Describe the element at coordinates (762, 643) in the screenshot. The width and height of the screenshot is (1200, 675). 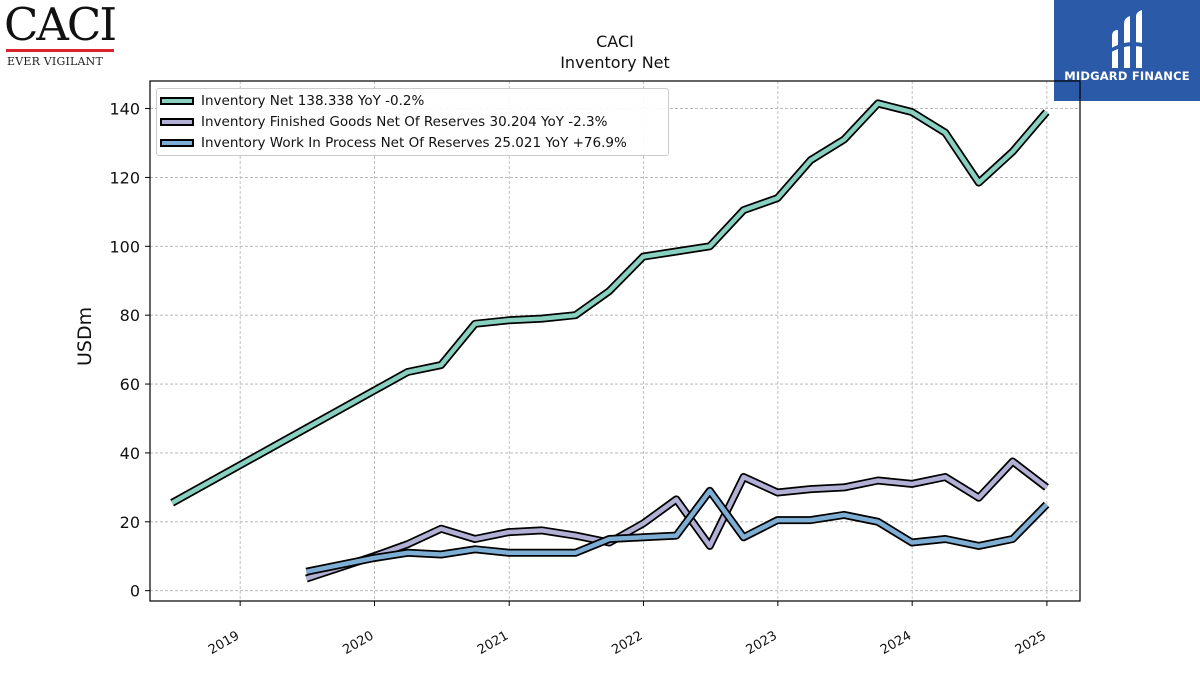
I see `x-tick-label: 2023` at that location.